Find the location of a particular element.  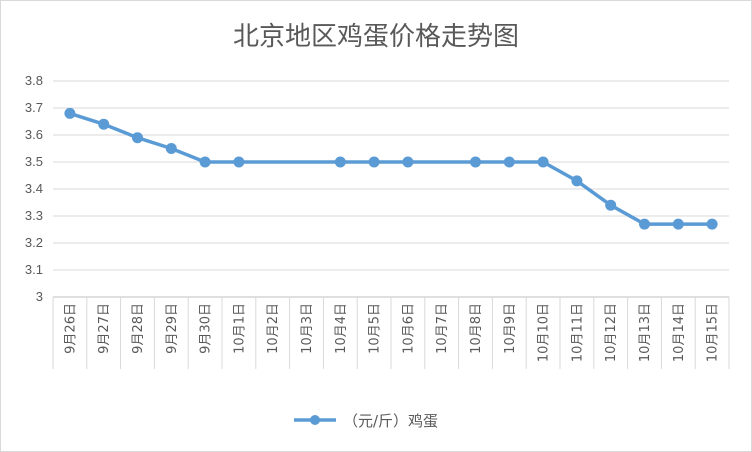

y-tick-label: 3.8 is located at coordinates (34, 80).